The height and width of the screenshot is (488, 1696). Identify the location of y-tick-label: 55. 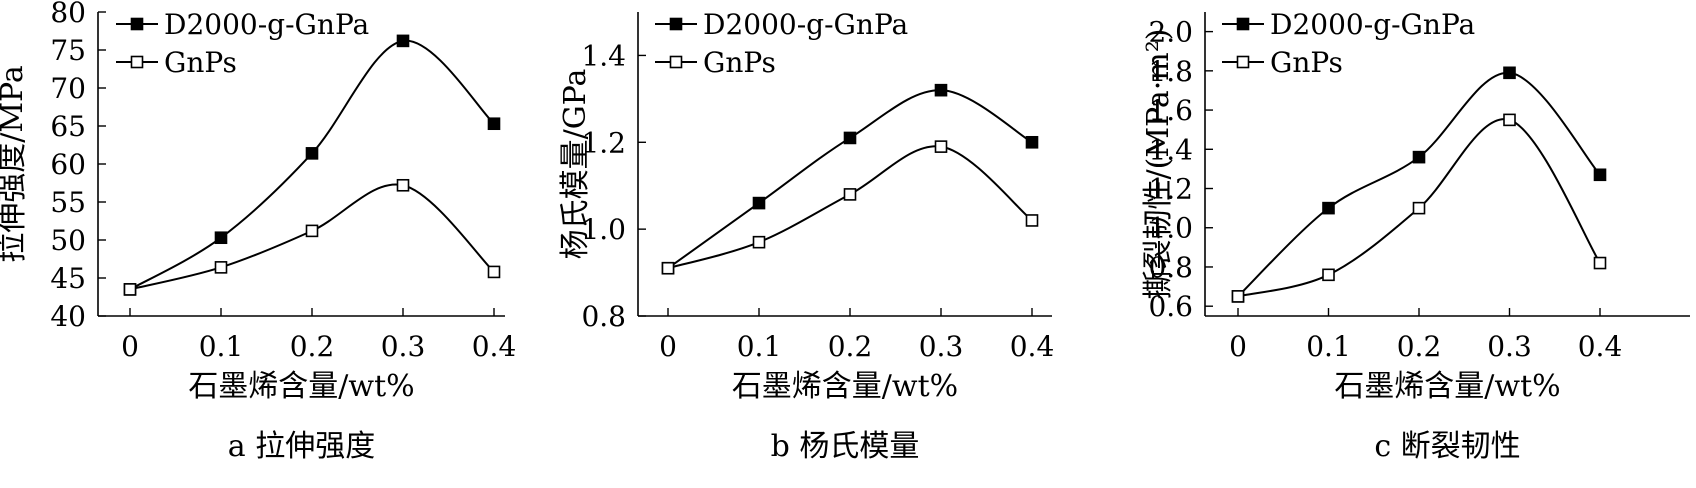
(68, 202).